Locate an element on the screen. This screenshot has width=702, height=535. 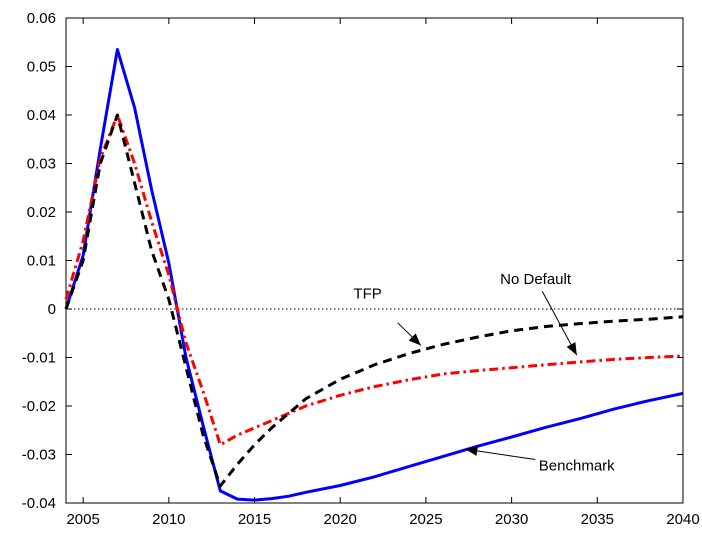
y-tick-label: 0.02 is located at coordinates (41, 212).